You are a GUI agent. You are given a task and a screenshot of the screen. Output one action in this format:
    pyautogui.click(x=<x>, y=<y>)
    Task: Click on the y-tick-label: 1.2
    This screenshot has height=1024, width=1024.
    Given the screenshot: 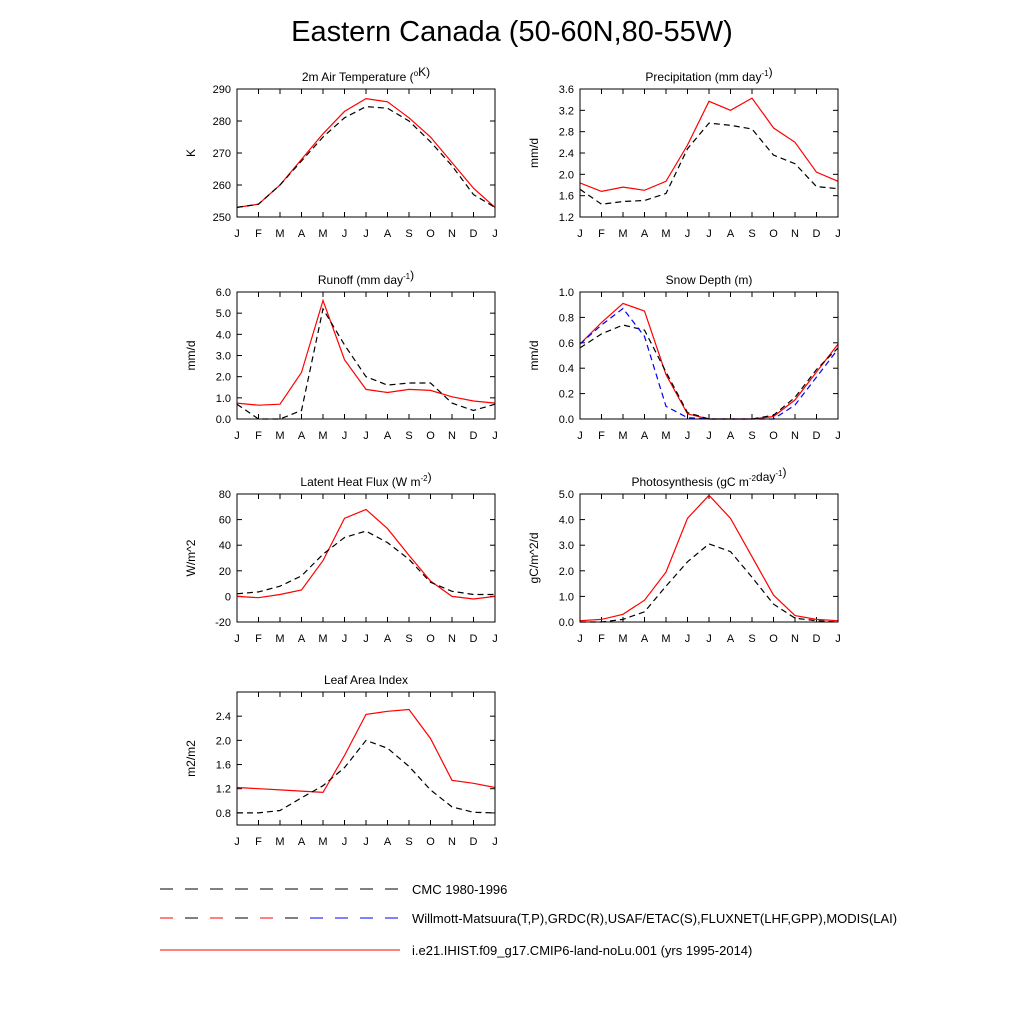 What is the action you would take?
    pyautogui.click(x=223, y=790)
    